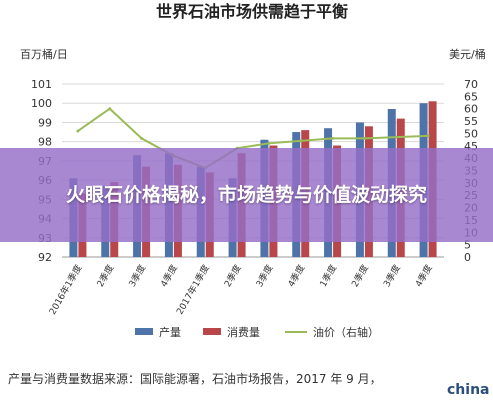 The image size is (493, 401). I want to click on chart-title: 世界石油市场供需趋于平衡, so click(252, 11).